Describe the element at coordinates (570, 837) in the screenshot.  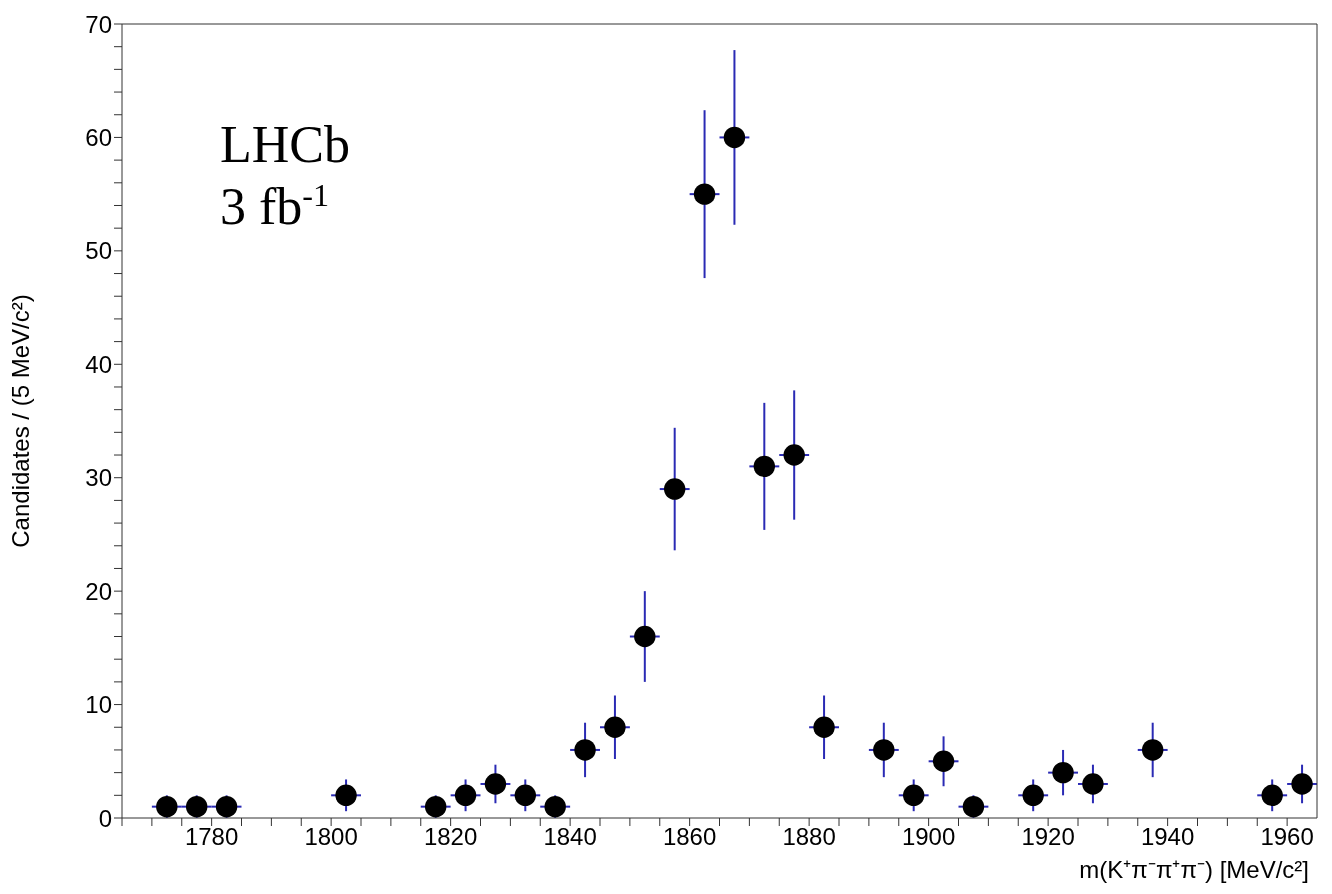
I see `x-tick-label: 1840` at that location.